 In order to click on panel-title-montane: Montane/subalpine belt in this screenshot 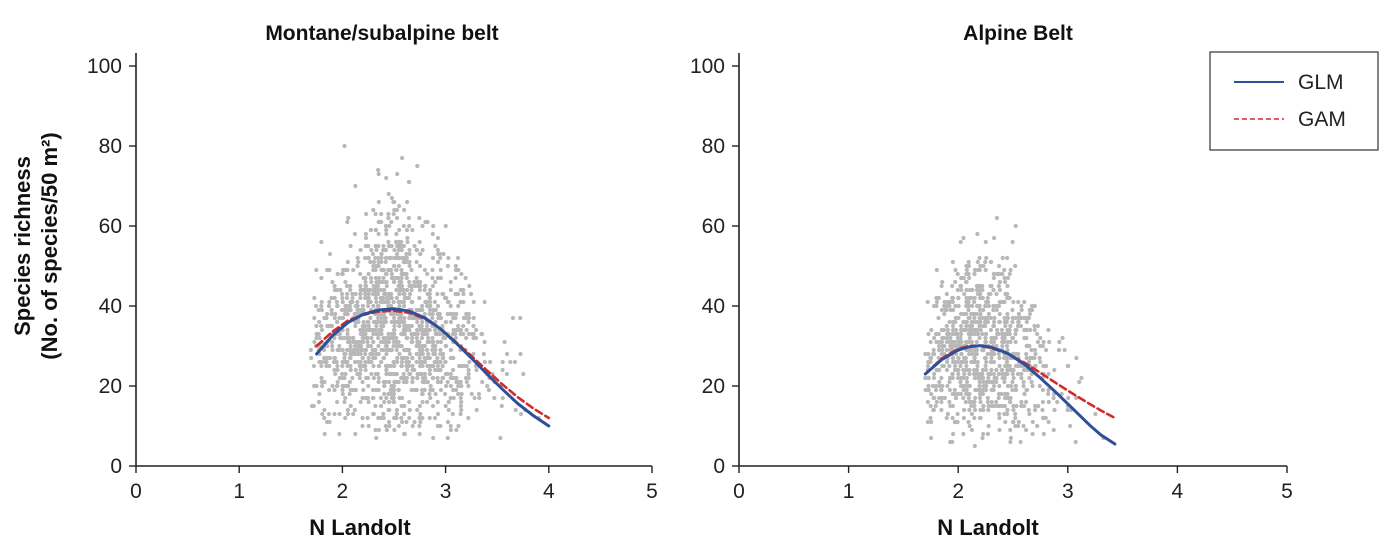, I will do `click(381, 33)`.